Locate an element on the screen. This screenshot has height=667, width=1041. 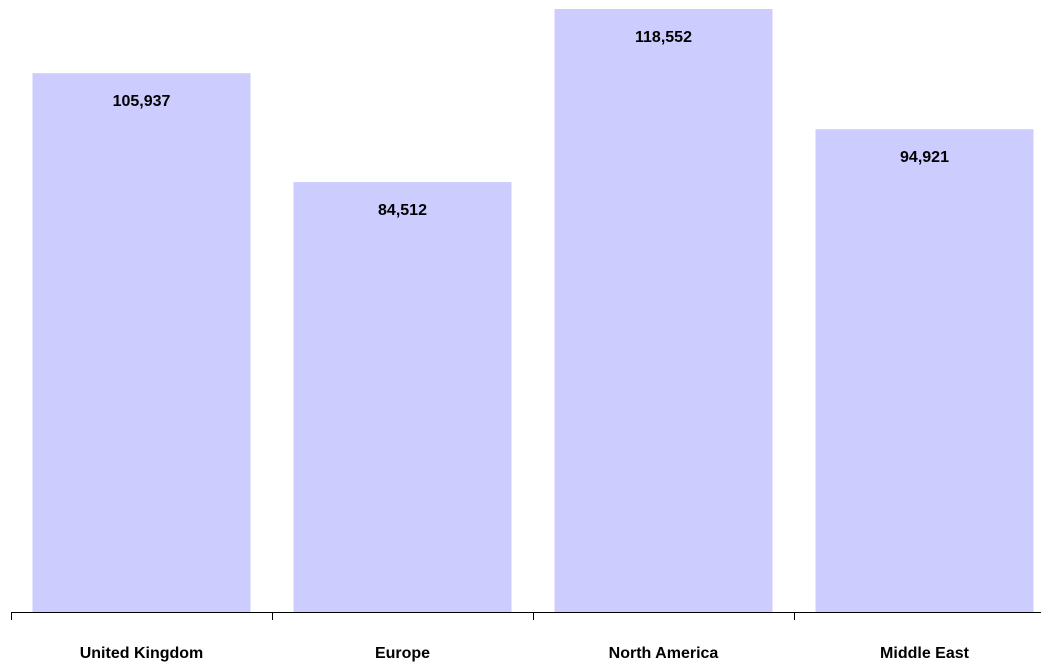
bar-europe is located at coordinates (402, 397).